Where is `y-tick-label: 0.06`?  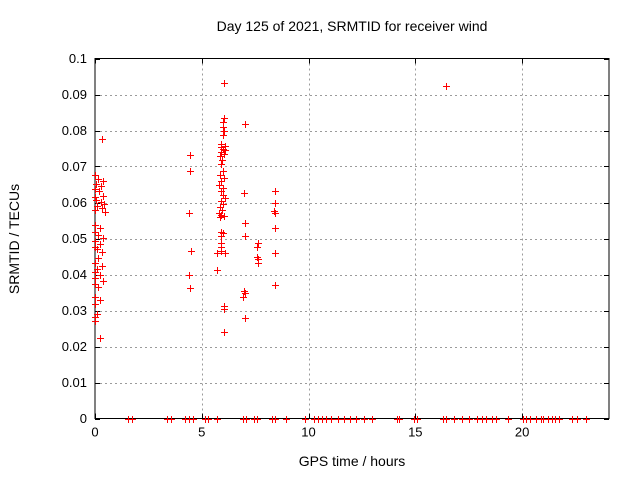
y-tick-label: 0.06 is located at coordinates (74, 202).